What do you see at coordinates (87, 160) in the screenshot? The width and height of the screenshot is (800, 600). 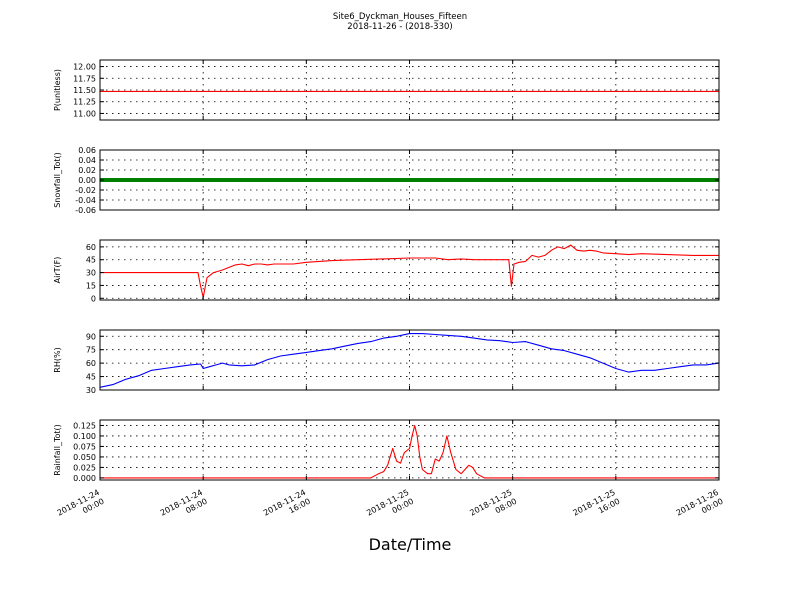 I see `y-tick-label: 0.04` at bounding box center [87, 160].